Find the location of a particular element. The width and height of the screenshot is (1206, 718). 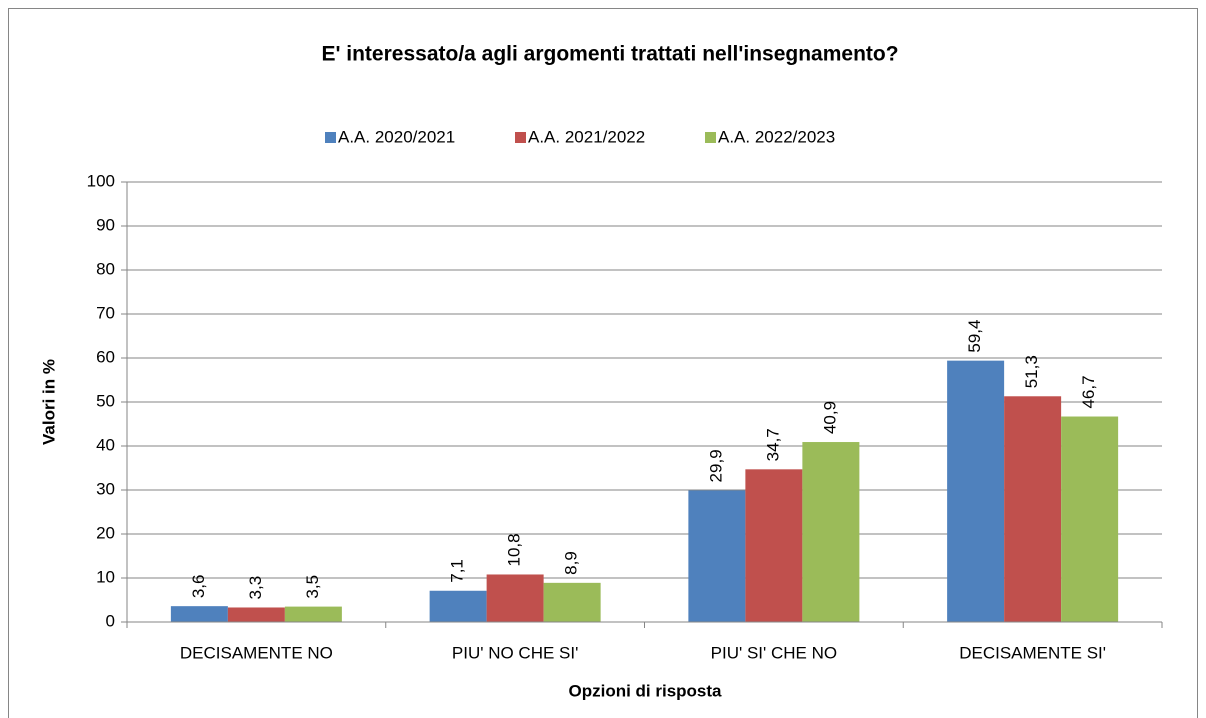

data-label: 59,4 is located at coordinates (974, 336).